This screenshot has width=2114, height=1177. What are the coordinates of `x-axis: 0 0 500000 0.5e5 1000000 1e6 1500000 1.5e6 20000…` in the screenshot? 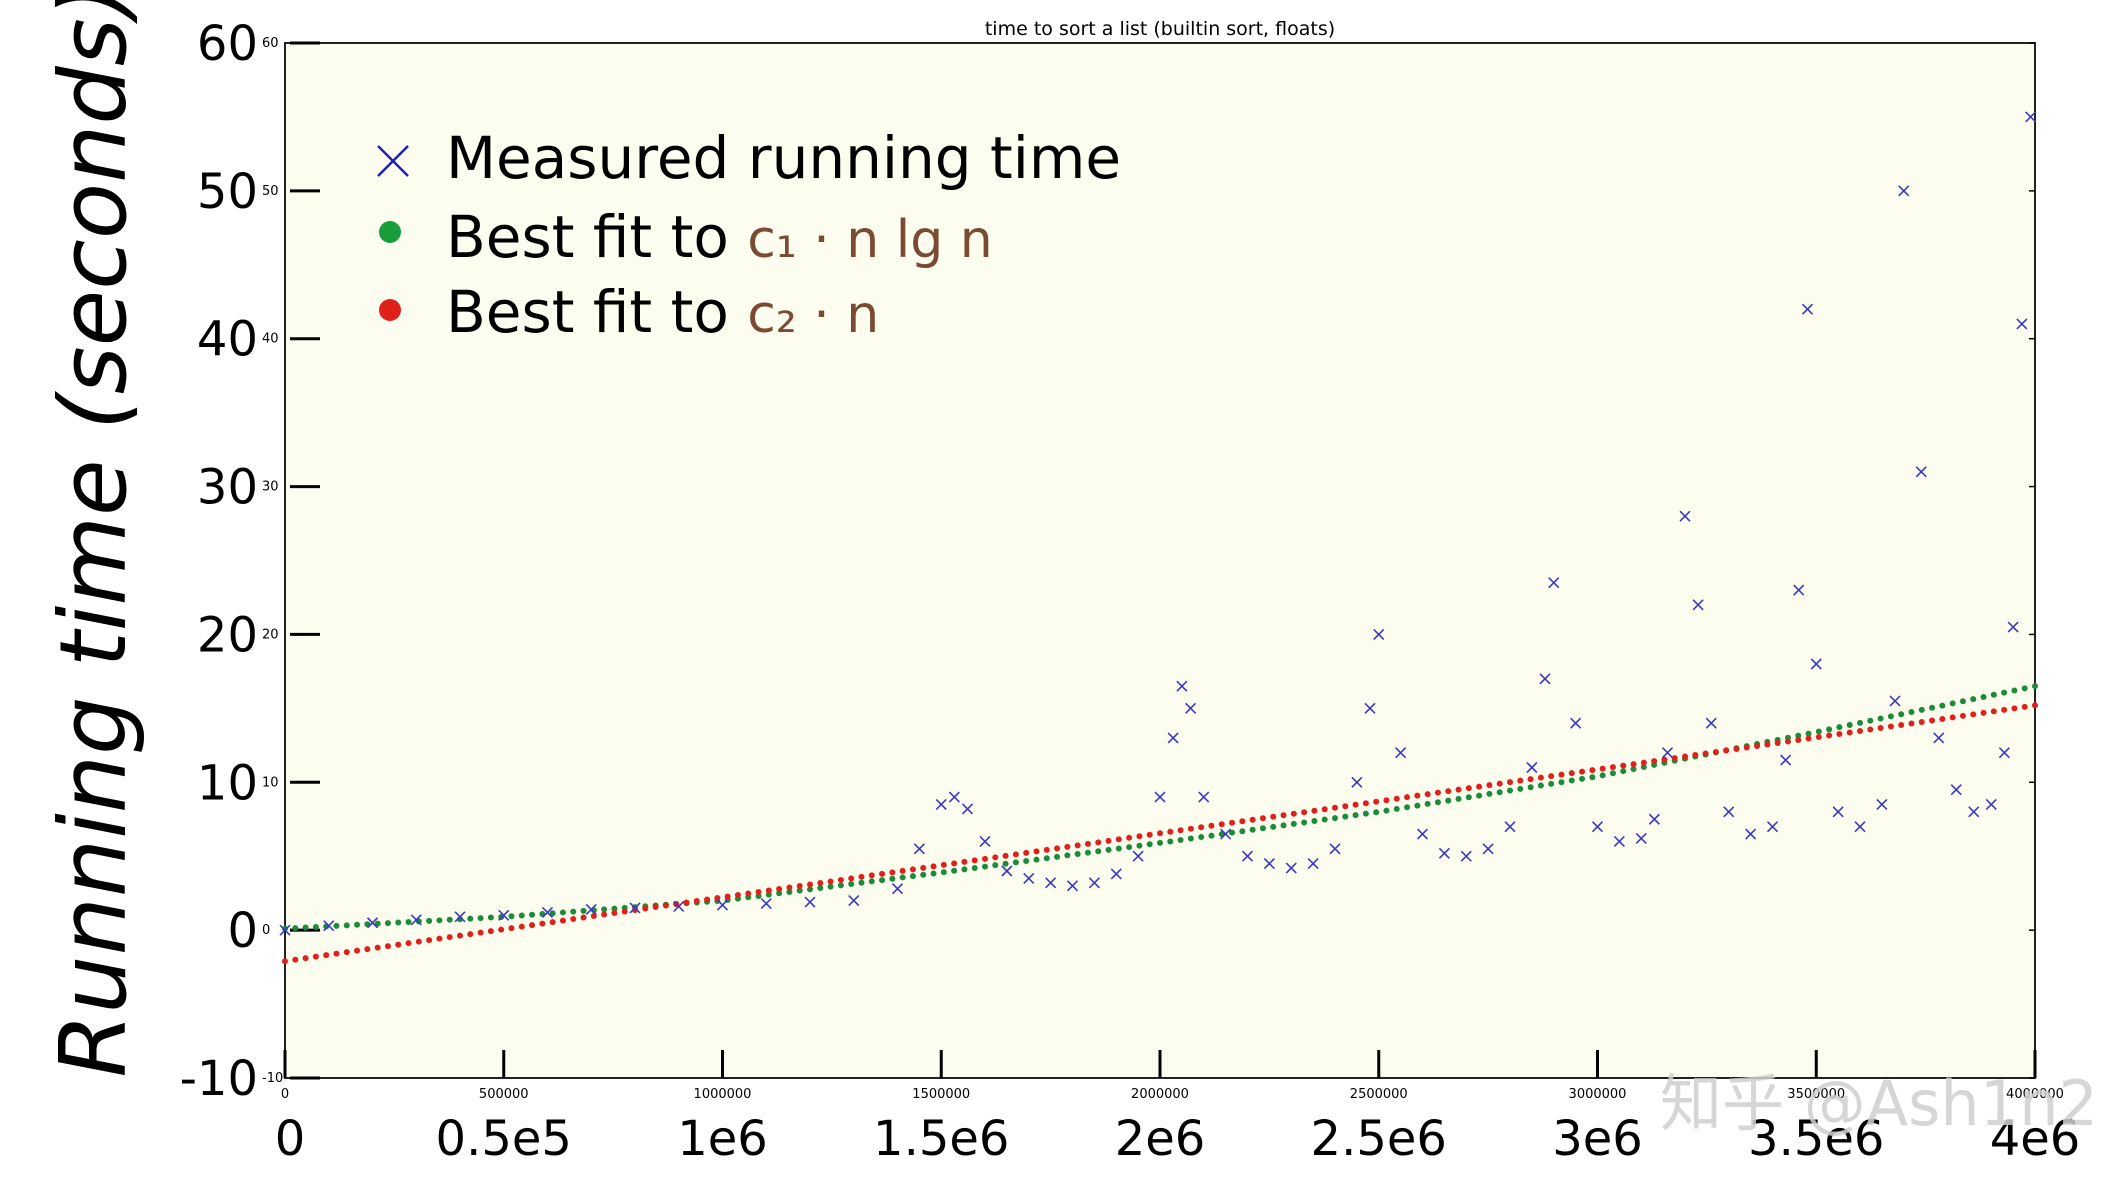 It's located at (1177, 1108).